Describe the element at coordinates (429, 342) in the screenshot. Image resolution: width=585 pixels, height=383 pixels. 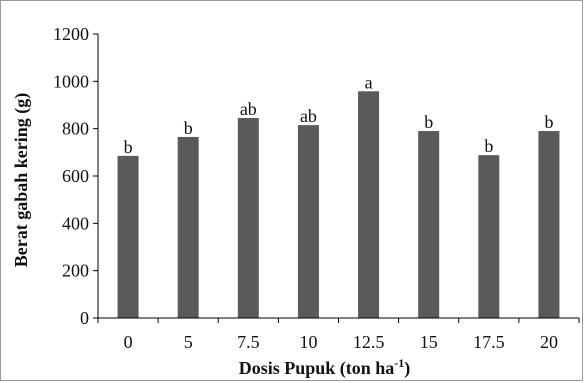
I see `x-tick-label: 15` at that location.